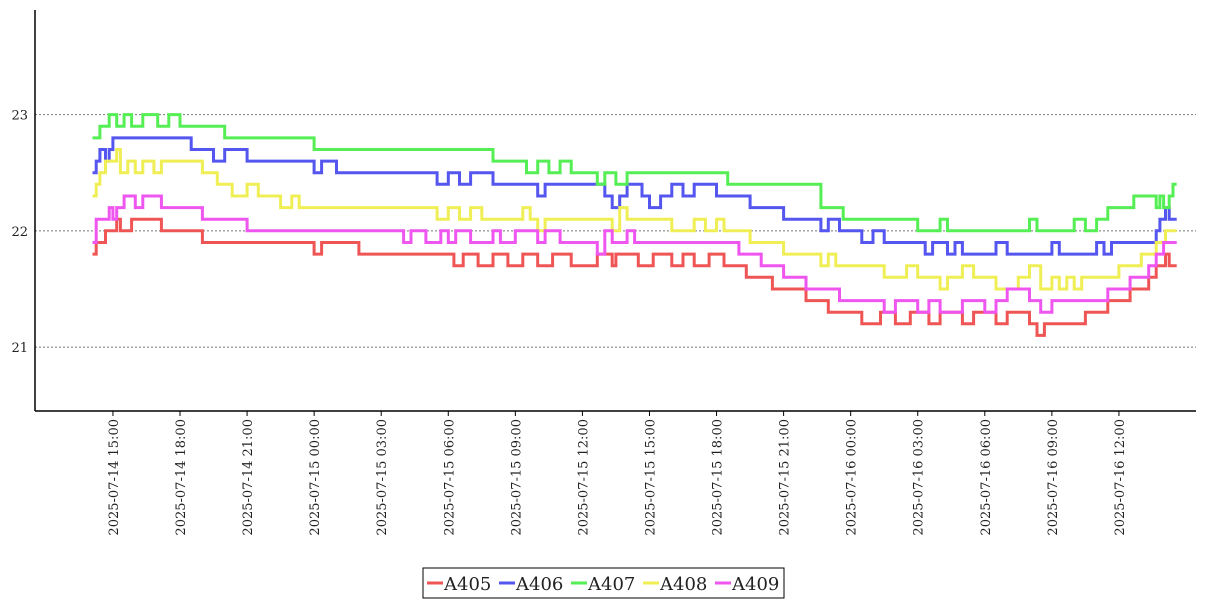 The image size is (1207, 600). What do you see at coordinates (181, 477) in the screenshot?
I see `x-tick-label: 2025-07-14 18:00` at bounding box center [181, 477].